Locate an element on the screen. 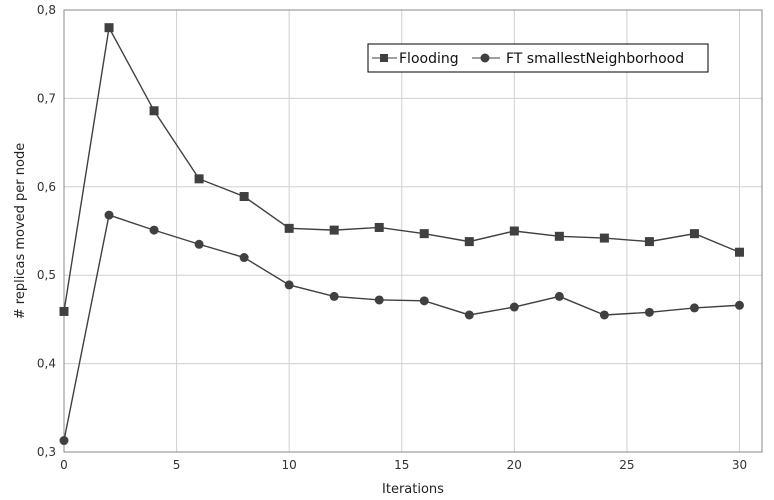 This screenshot has height=500, width=774. x-tick-label: 25 is located at coordinates (626, 465).